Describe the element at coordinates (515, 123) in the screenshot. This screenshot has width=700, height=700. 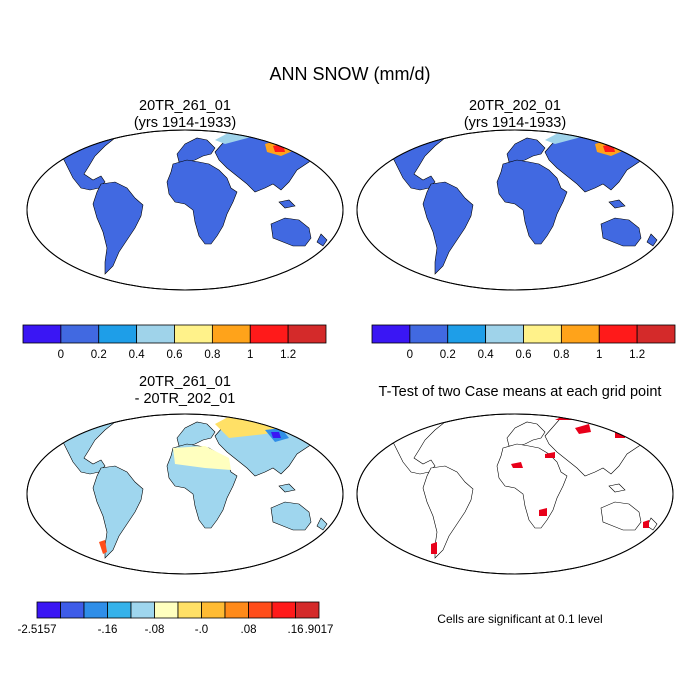
I see `panel-title-case2-line2: (yrs 1914-1933)` at that location.